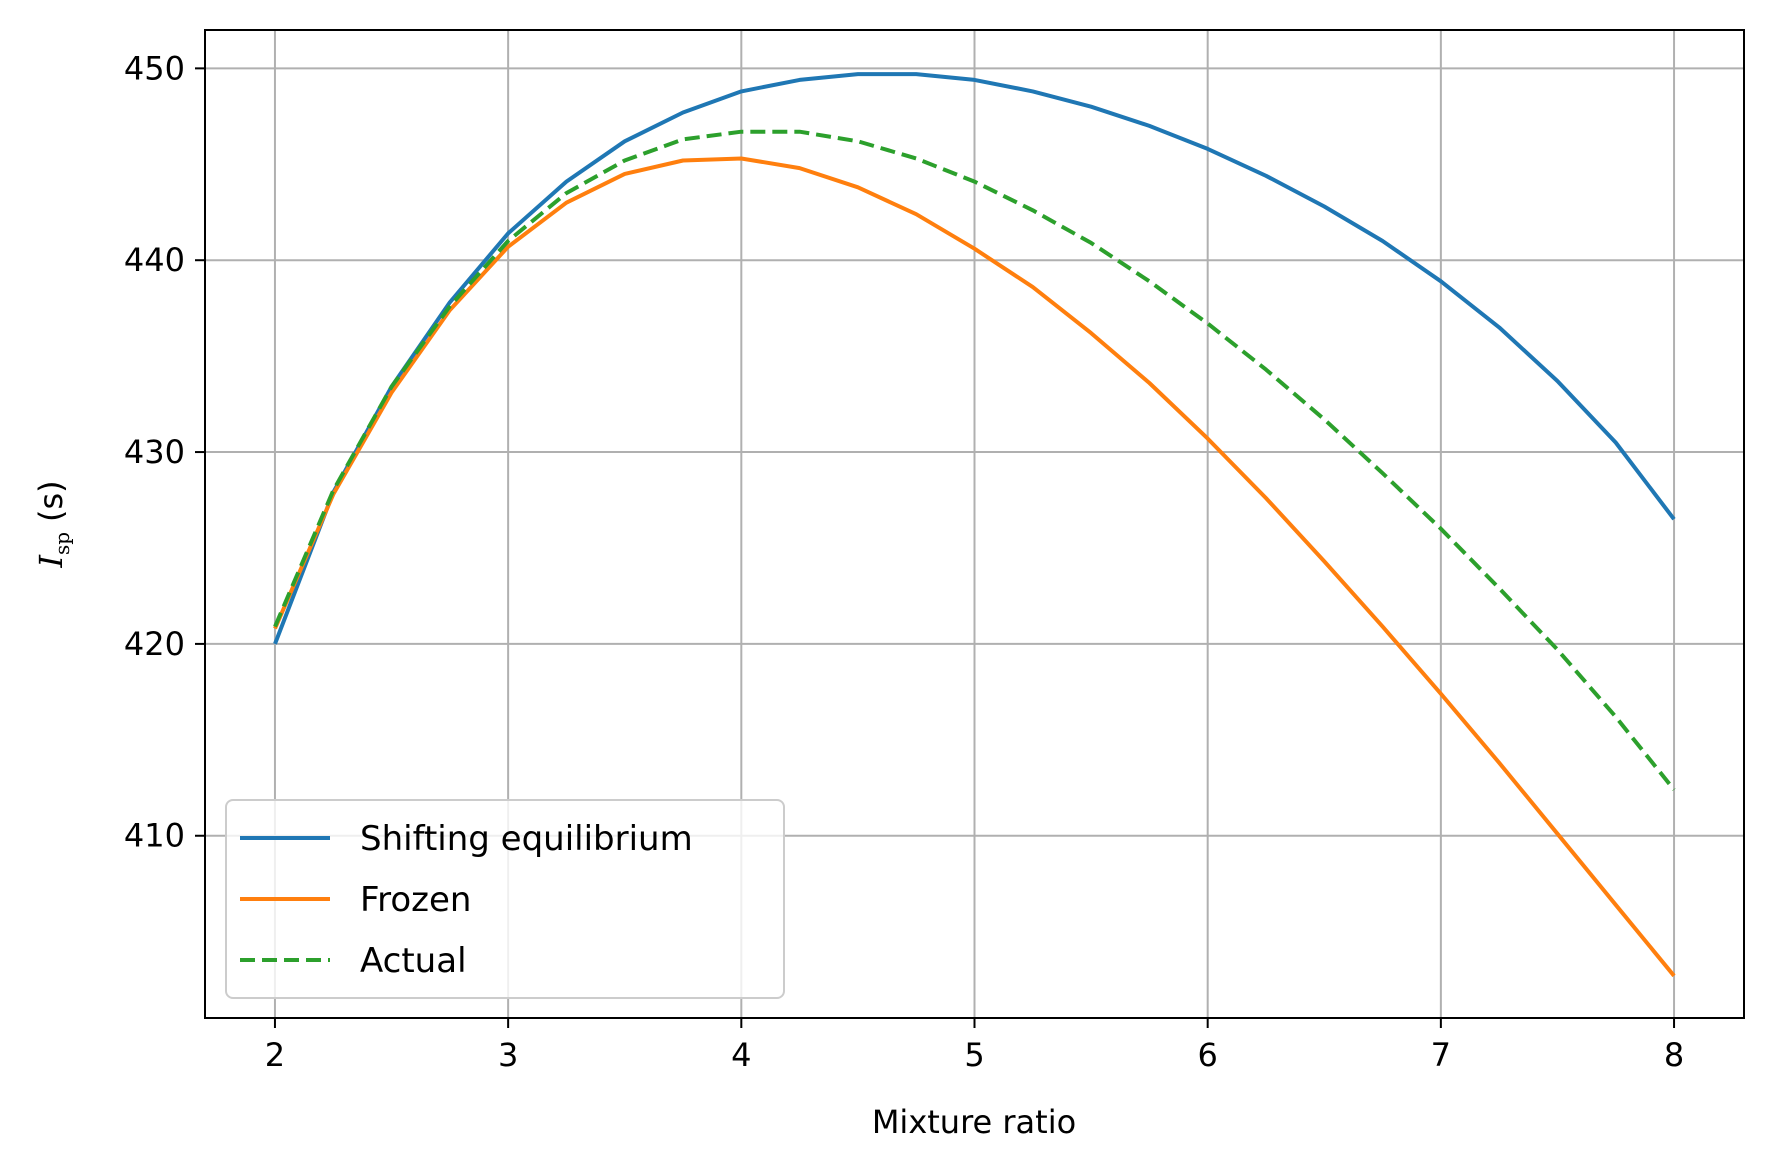 The height and width of the screenshot is (1170, 1769). I want to click on legend-box, so click(505, 899).